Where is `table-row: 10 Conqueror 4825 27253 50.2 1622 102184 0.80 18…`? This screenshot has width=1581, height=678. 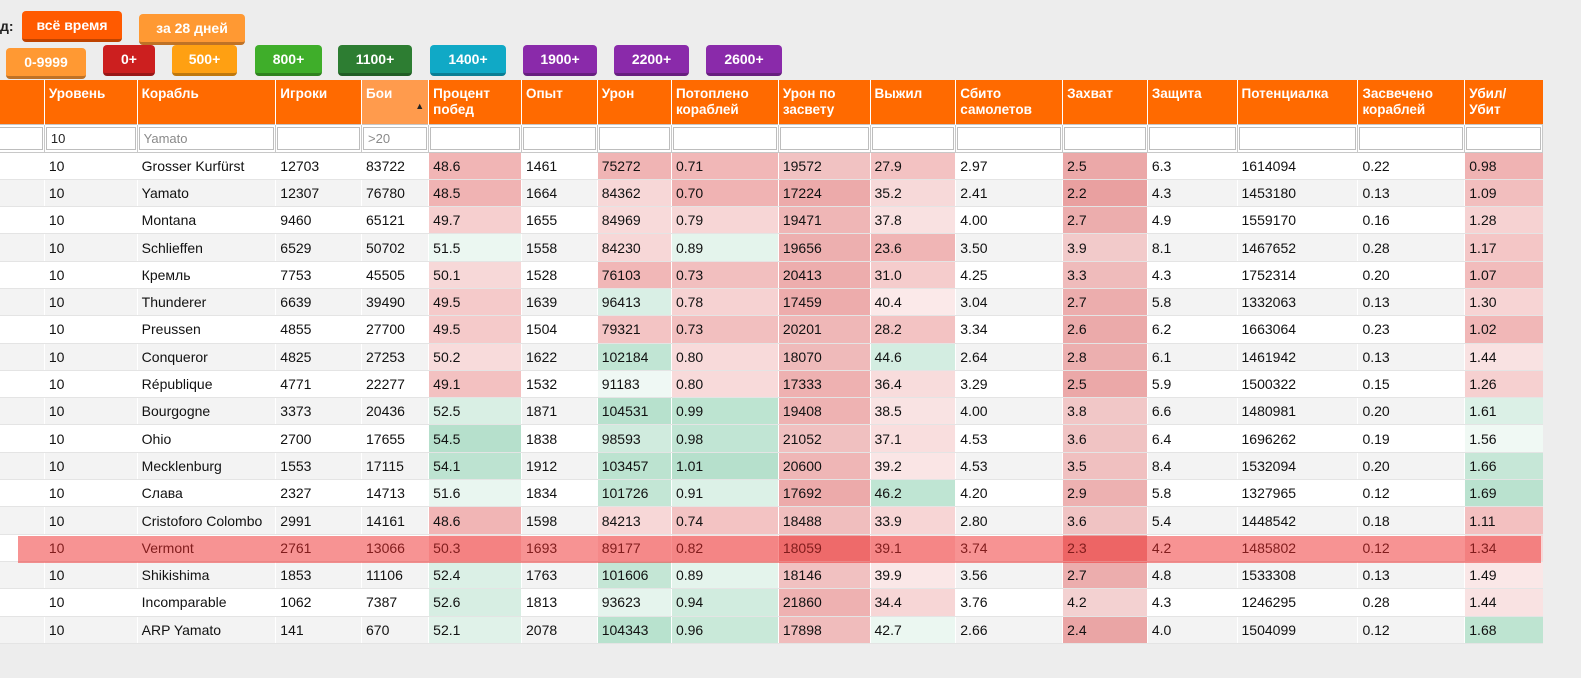 table-row: 10 Conqueror 4825 27253 50.2 1622 102184 0.80 18… is located at coordinates (771, 357).